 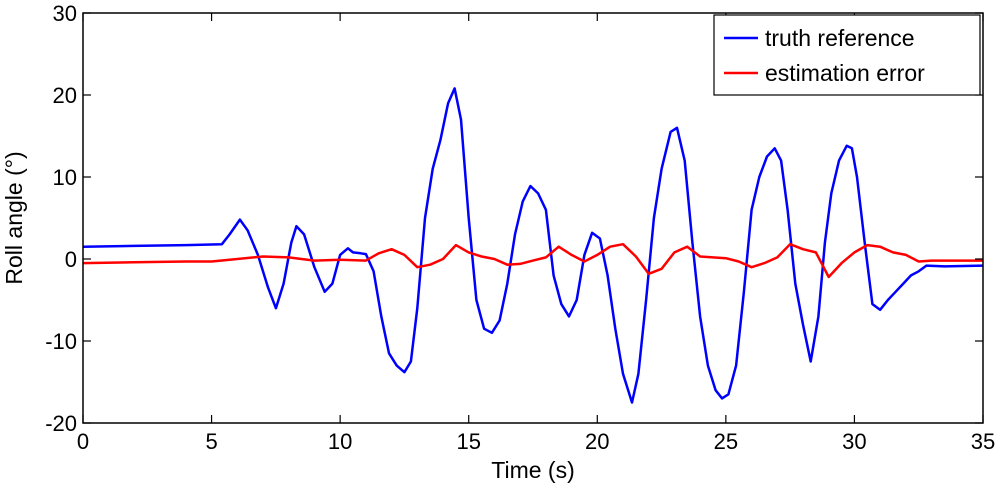 What do you see at coordinates (65, 177) in the screenshot?
I see `y-tick-label: 10` at bounding box center [65, 177].